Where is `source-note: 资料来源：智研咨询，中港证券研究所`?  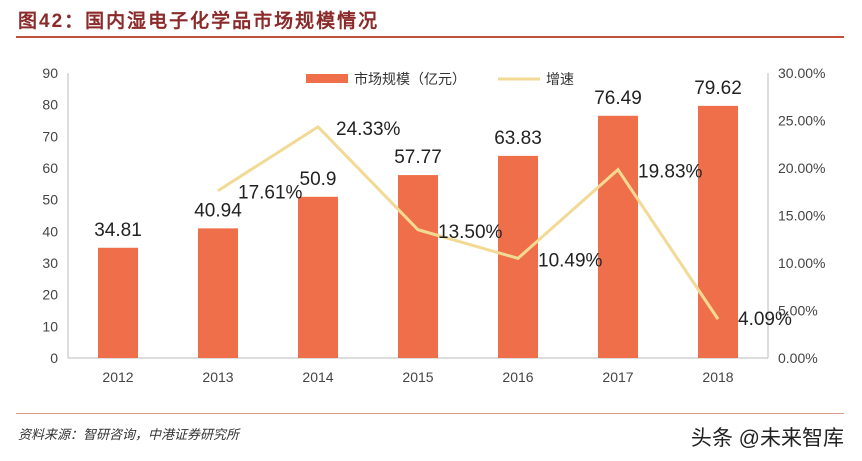
source-note: 资料来源：智研咨询，中港证券研究所 is located at coordinates (129, 435).